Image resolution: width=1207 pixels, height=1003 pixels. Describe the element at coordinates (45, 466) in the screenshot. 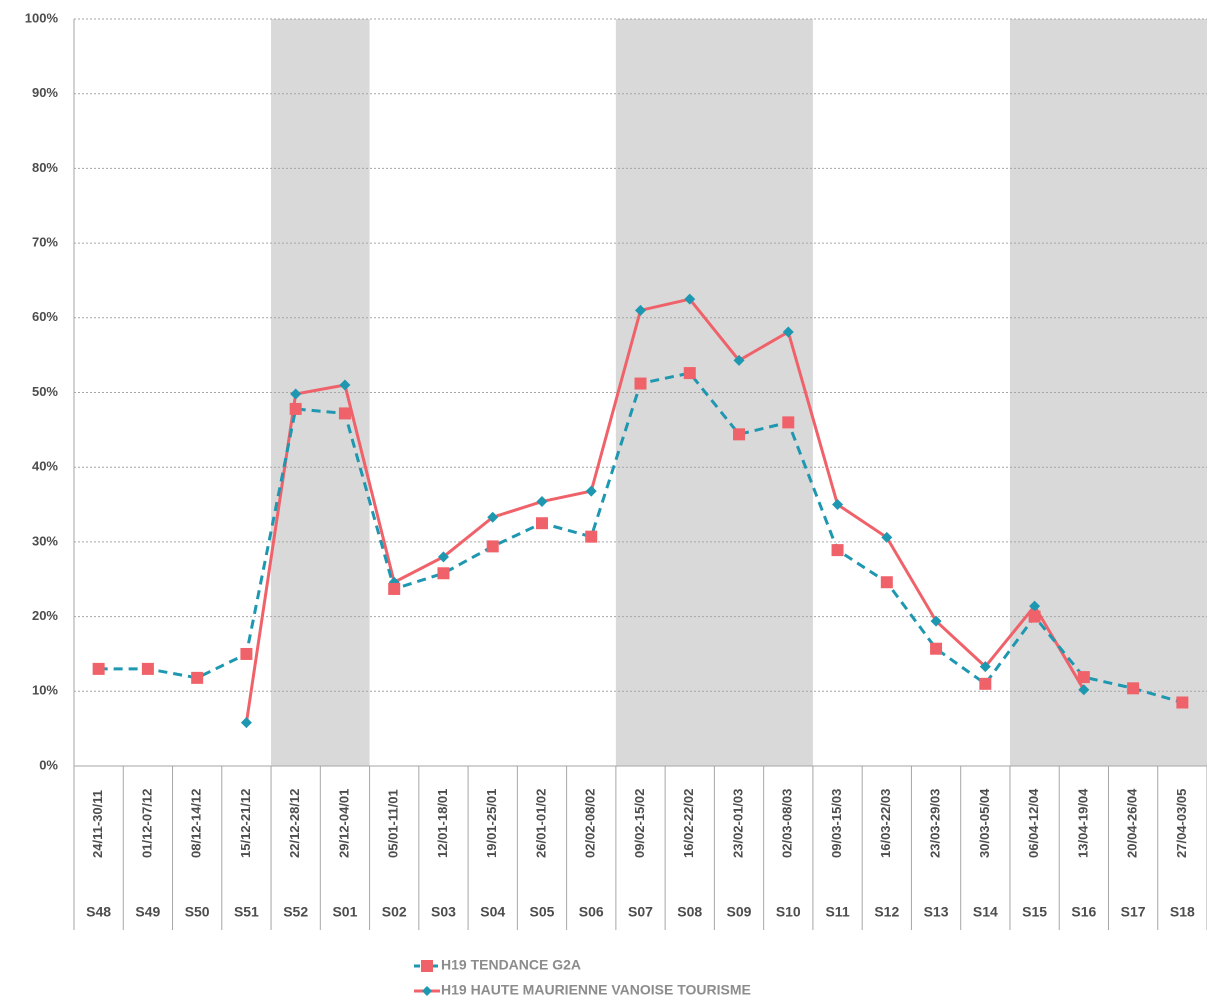

I see `y-tick-label: 40%` at that location.